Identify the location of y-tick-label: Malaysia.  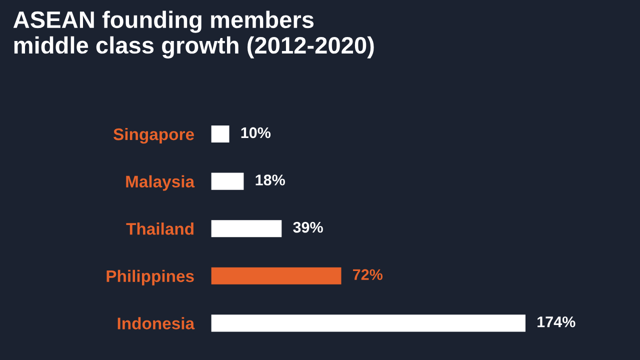
(160, 183).